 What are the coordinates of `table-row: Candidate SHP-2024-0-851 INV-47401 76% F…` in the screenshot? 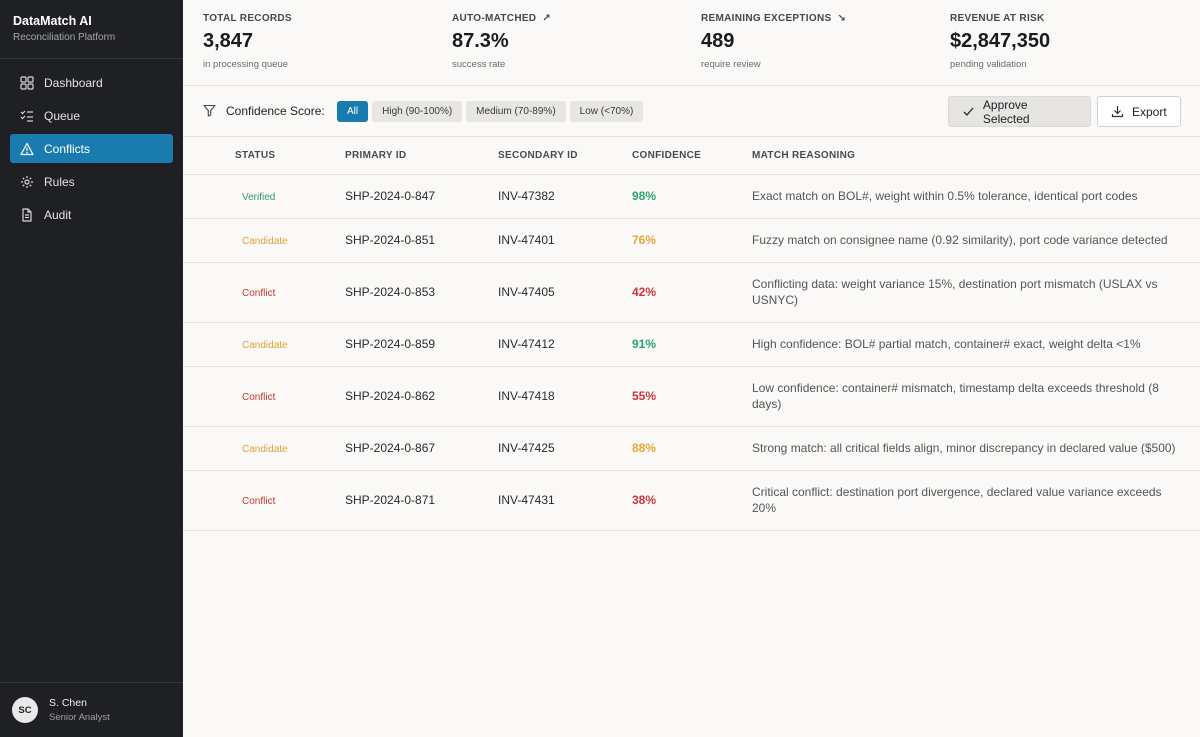 It's located at (691, 240).